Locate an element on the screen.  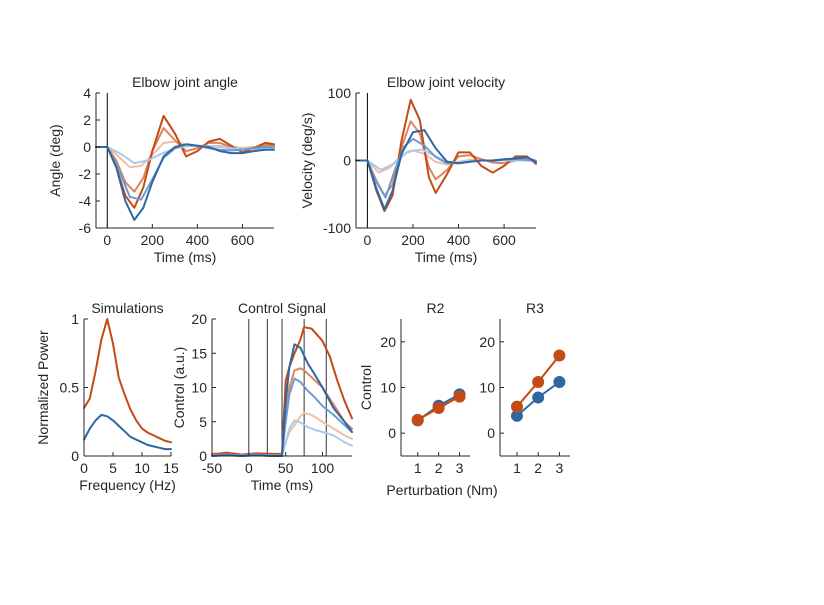
r2-ytick-label-1: 10 is located at coordinates (388, 388).